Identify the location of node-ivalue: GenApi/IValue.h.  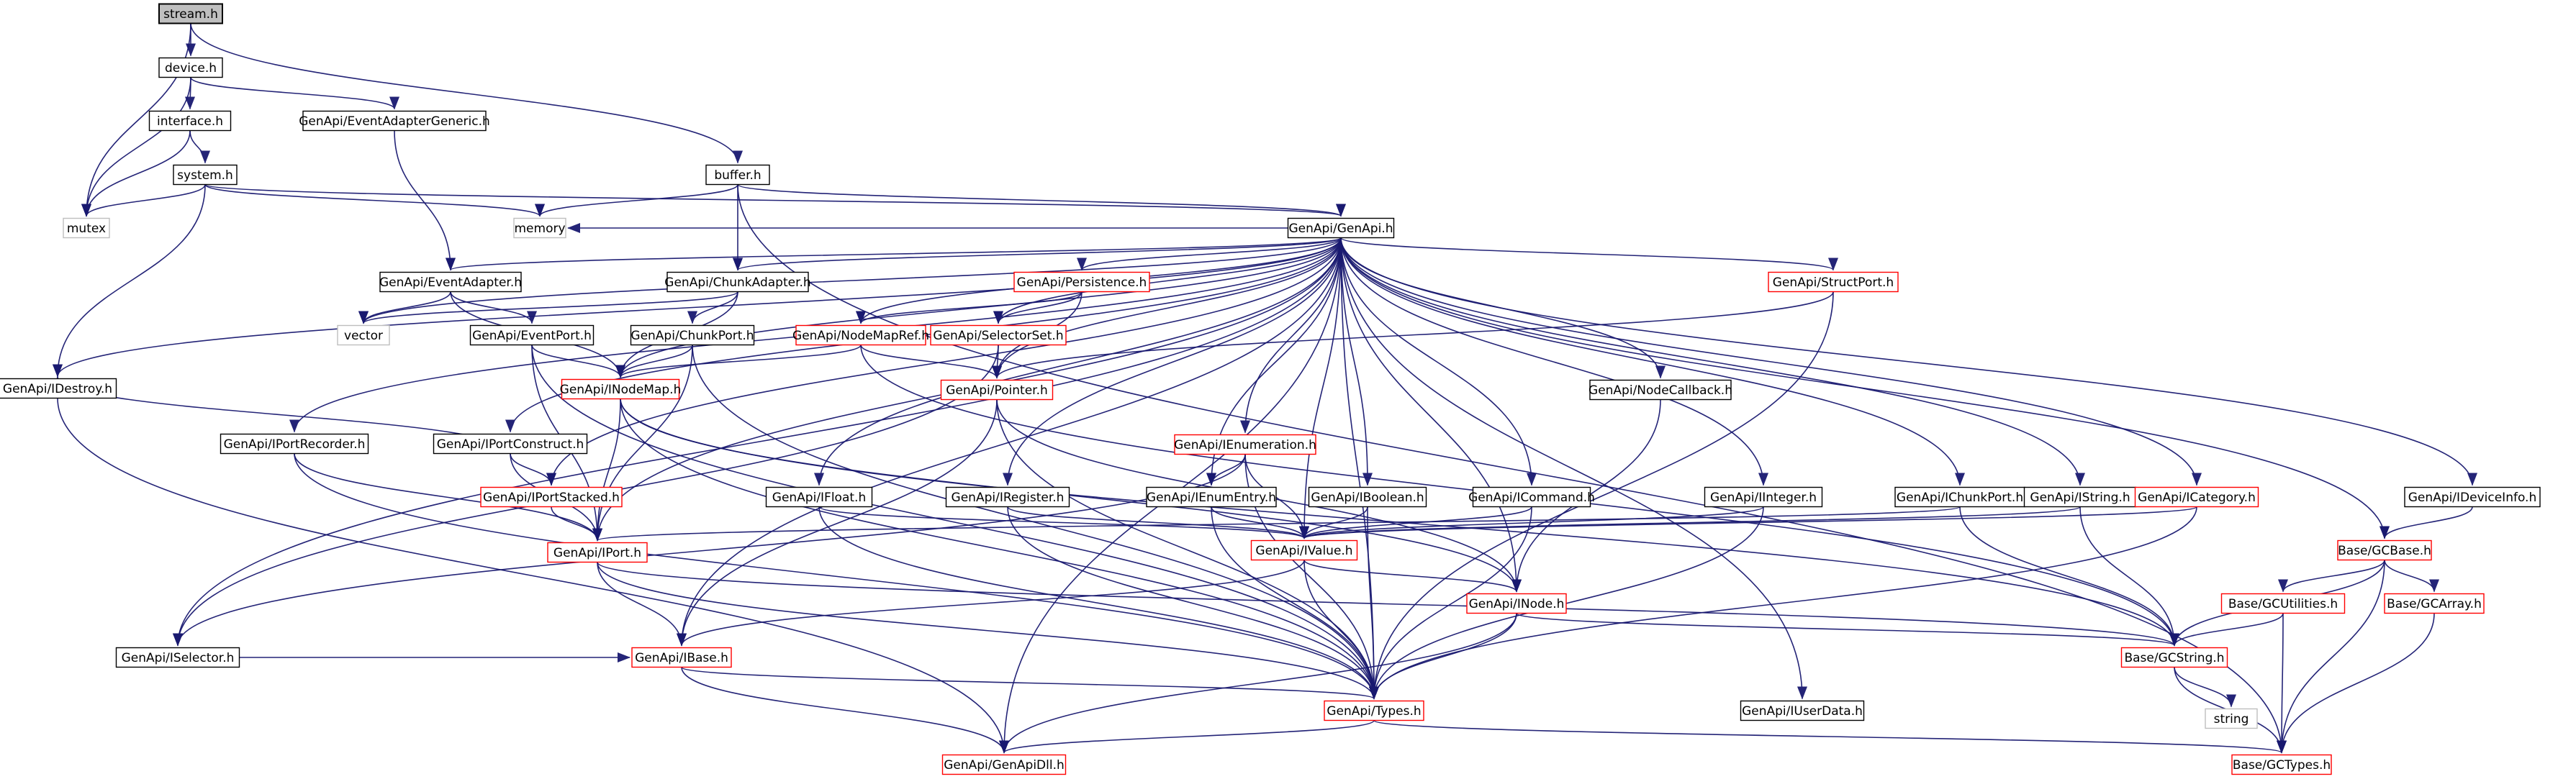
(1304, 550).